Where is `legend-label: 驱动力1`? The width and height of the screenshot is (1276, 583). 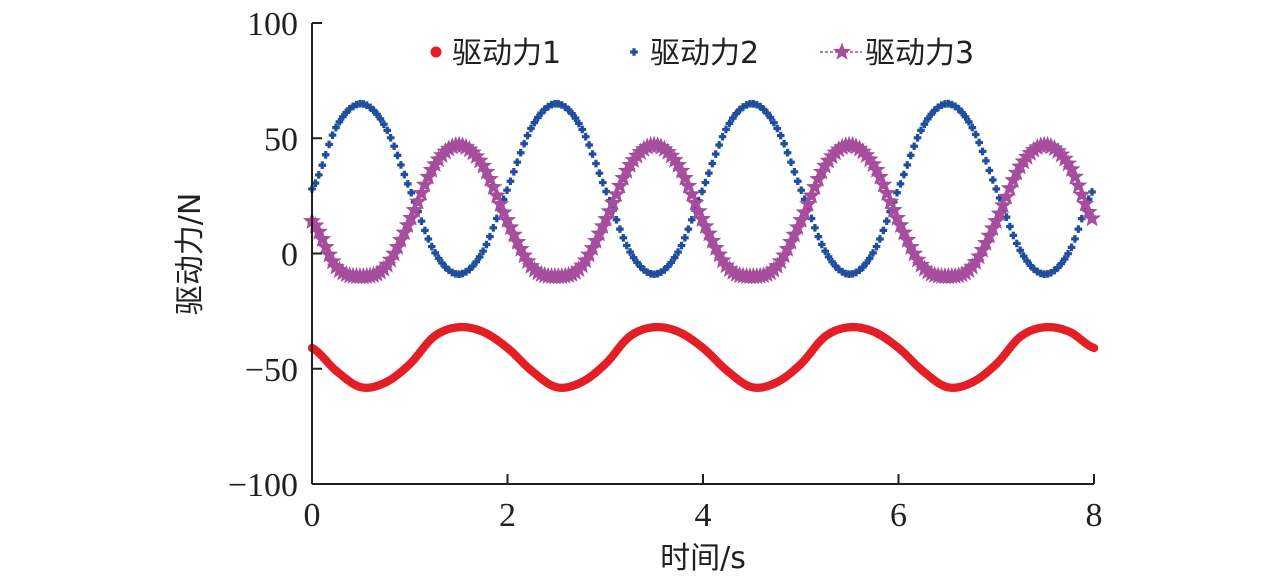
legend-label: 驱动力1 is located at coordinates (506, 53).